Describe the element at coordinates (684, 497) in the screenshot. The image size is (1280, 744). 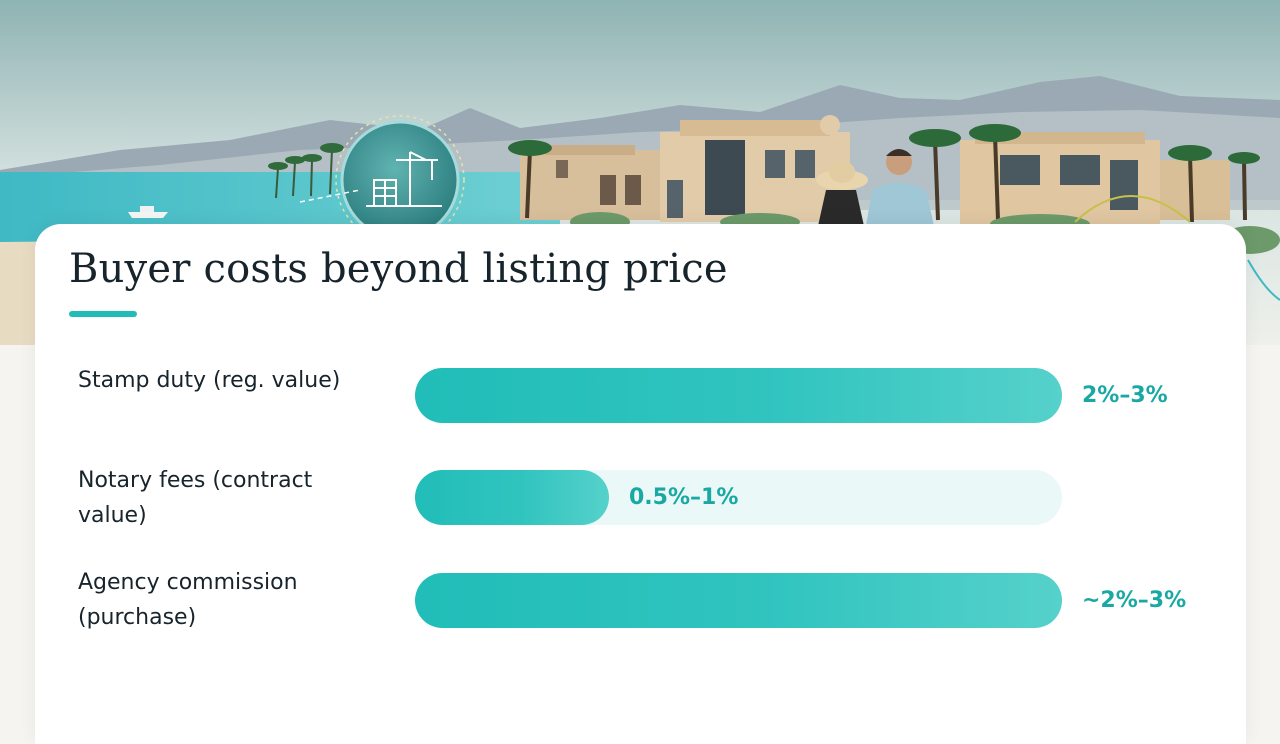
I see `value-label: 0.5%–1%` at that location.